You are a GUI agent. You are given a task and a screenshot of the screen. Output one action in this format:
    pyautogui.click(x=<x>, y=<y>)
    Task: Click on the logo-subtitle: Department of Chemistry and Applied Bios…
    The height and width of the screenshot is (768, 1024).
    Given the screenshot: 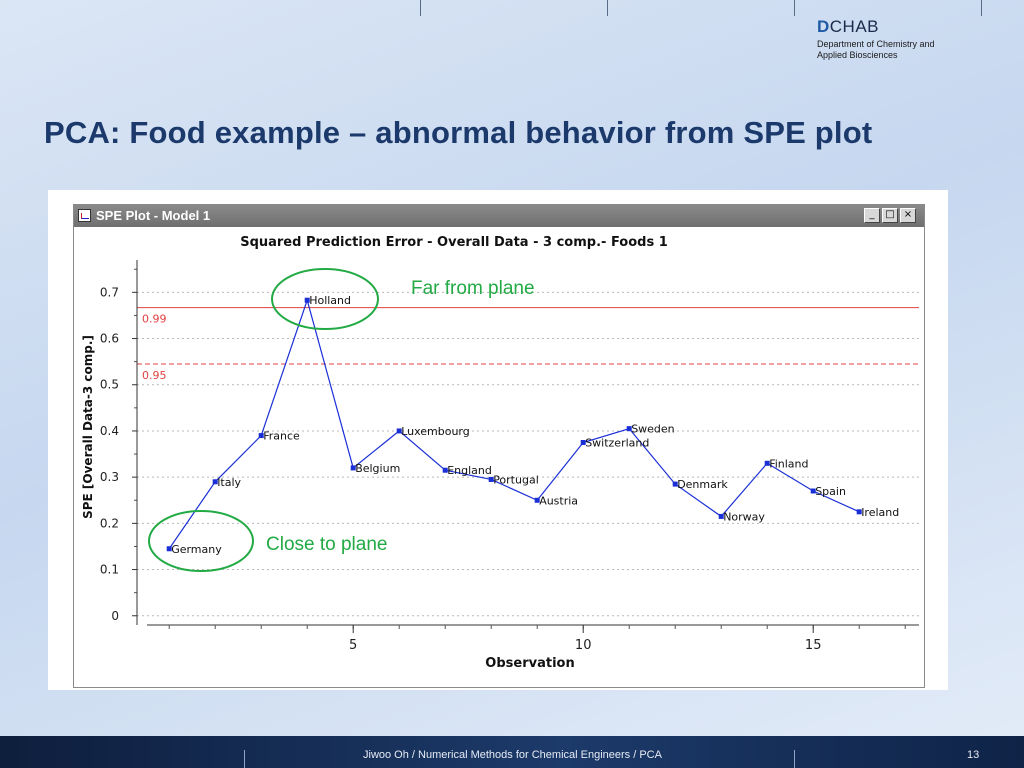 What is the action you would take?
    pyautogui.click(x=876, y=50)
    